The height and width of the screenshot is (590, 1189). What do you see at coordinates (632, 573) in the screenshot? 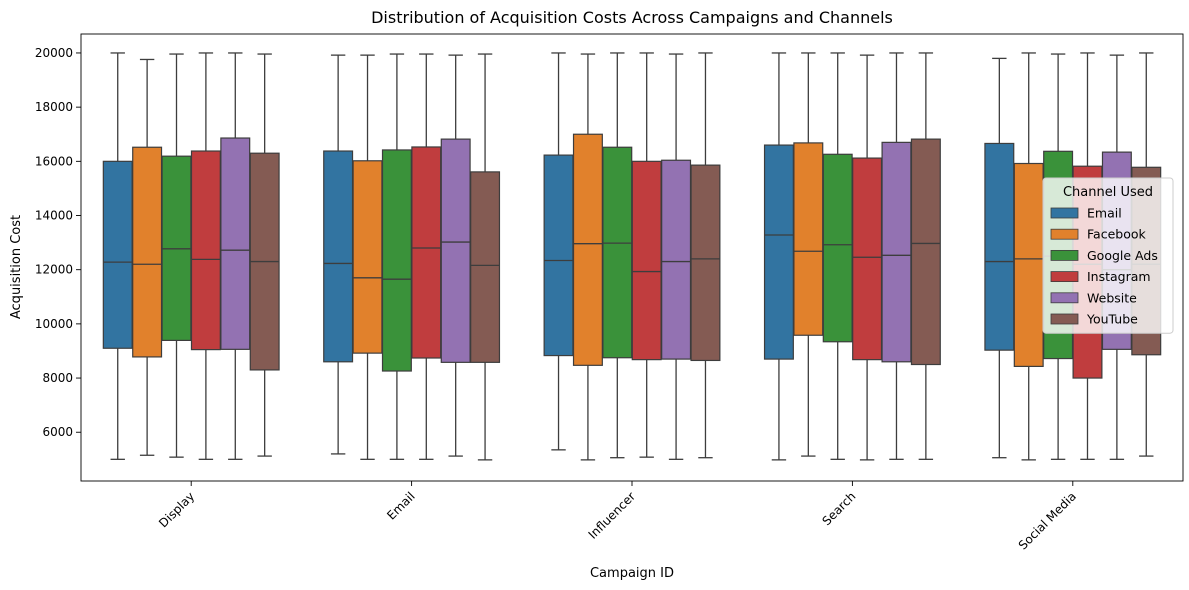
I see `x-axis-label: Campaign ID` at bounding box center [632, 573].